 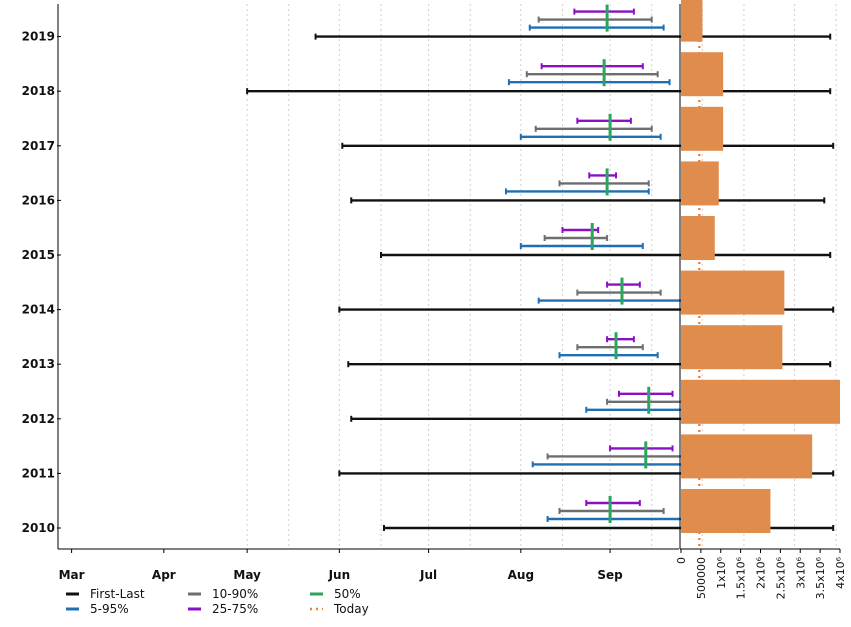 I want to click on range-25-75--2019, so click(x=604, y=11).